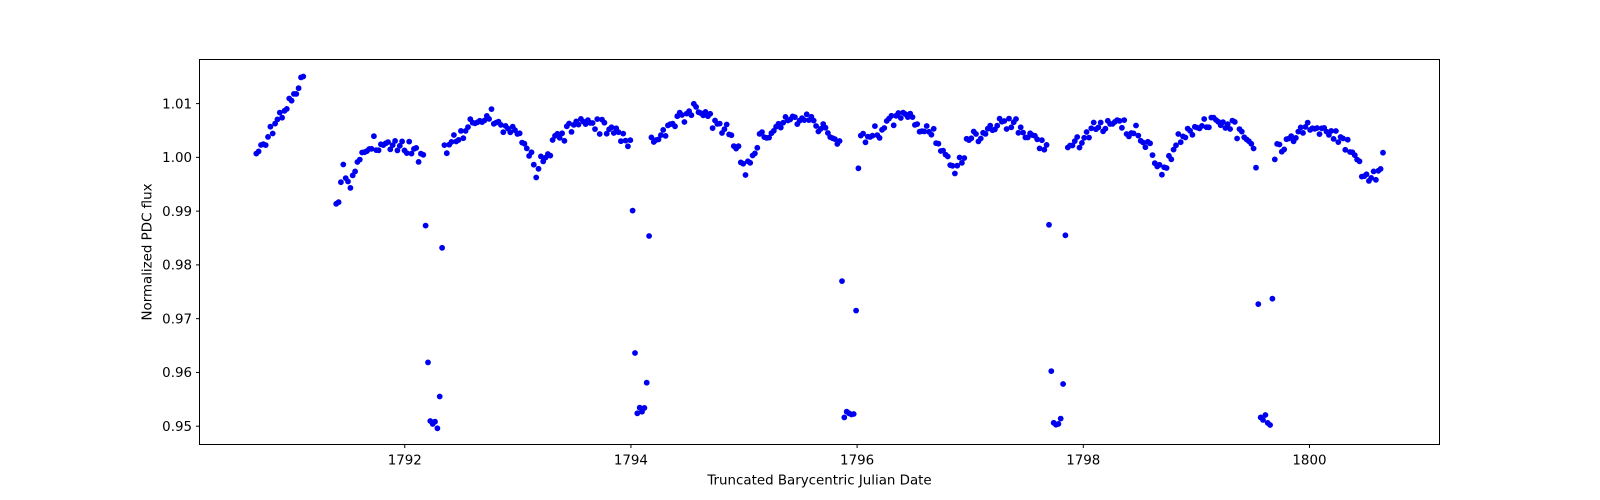  Describe the element at coordinates (1309, 461) in the screenshot. I see `x-tick-label: 1800` at that location.